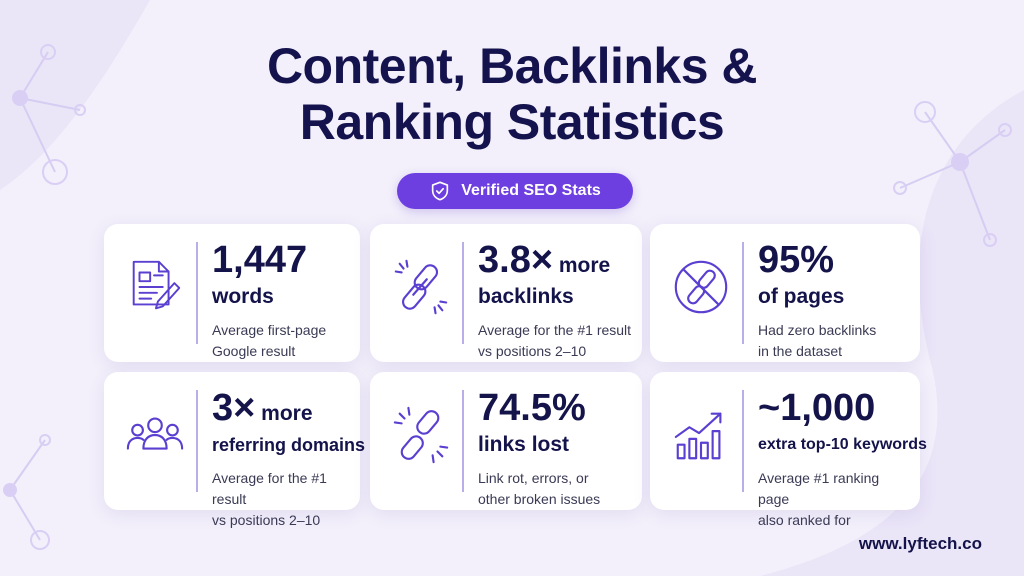 The width and height of the screenshot is (1024, 576). I want to click on stat-label: backlinks, so click(526, 296).